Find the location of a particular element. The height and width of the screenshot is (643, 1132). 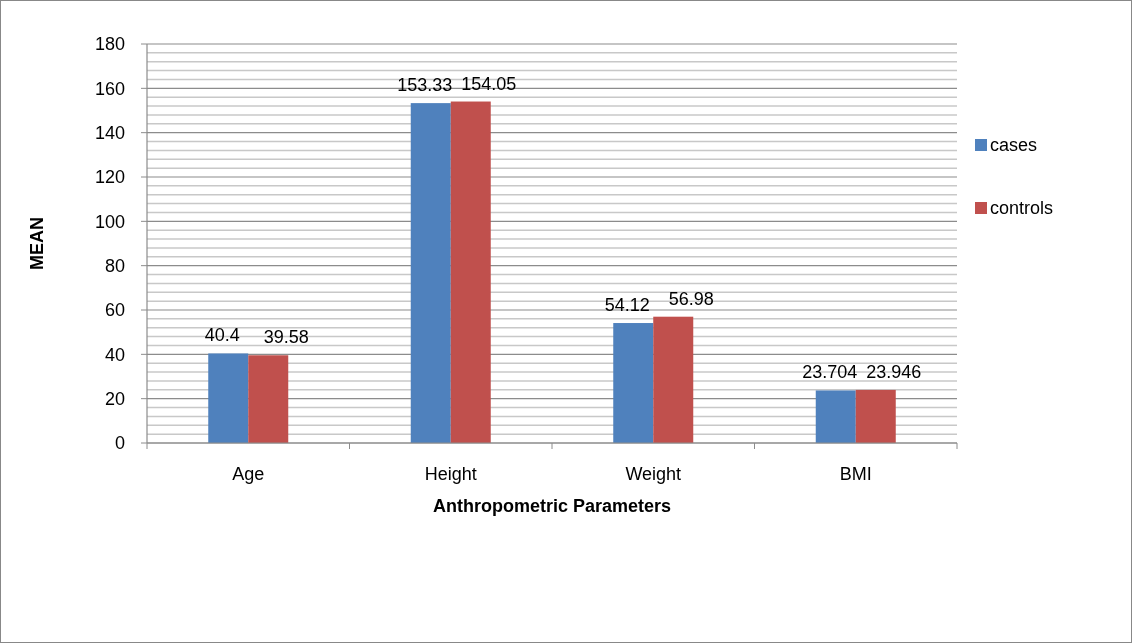

y-tick-label: 120 is located at coordinates (109, 177).